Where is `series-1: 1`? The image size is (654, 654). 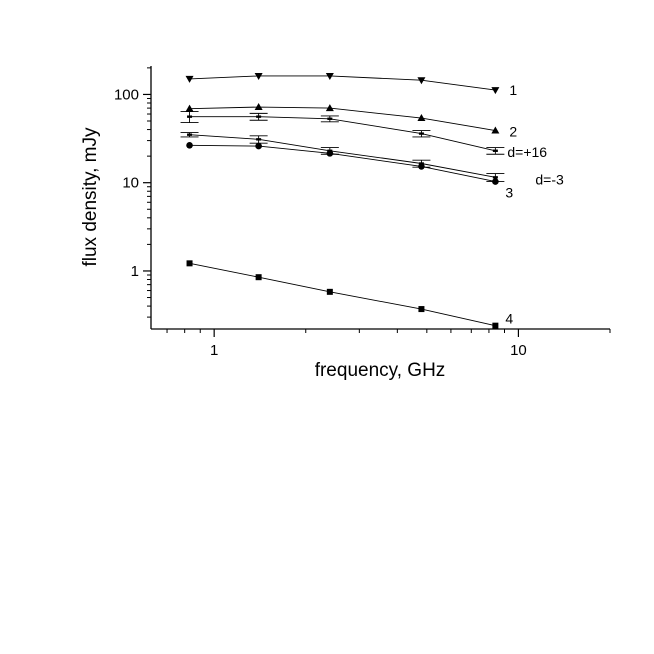 series-1: 1 is located at coordinates (351, 85).